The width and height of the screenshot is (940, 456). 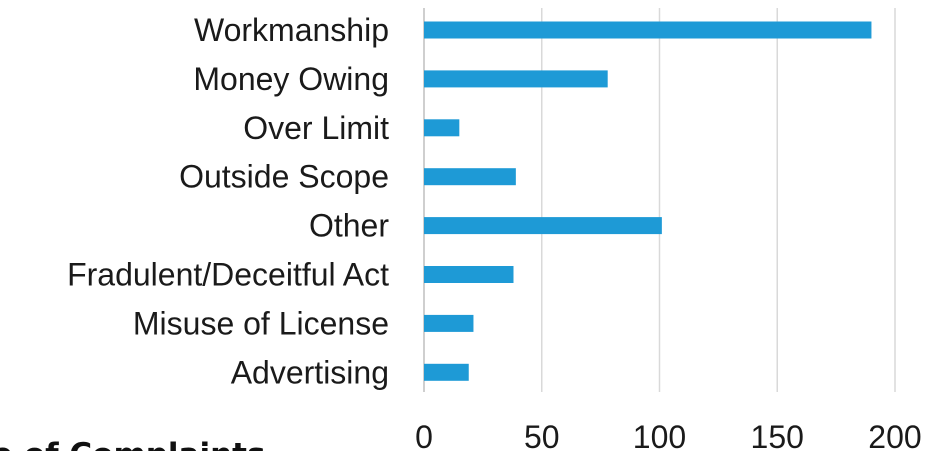 What do you see at coordinates (894, 435) in the screenshot?
I see `x-tick-label: 200` at bounding box center [894, 435].